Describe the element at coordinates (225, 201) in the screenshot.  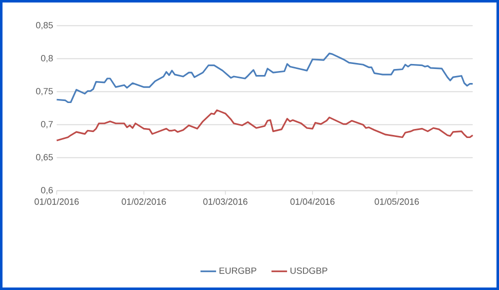
I see `x-tick-label: 01/03/2016` at that location.